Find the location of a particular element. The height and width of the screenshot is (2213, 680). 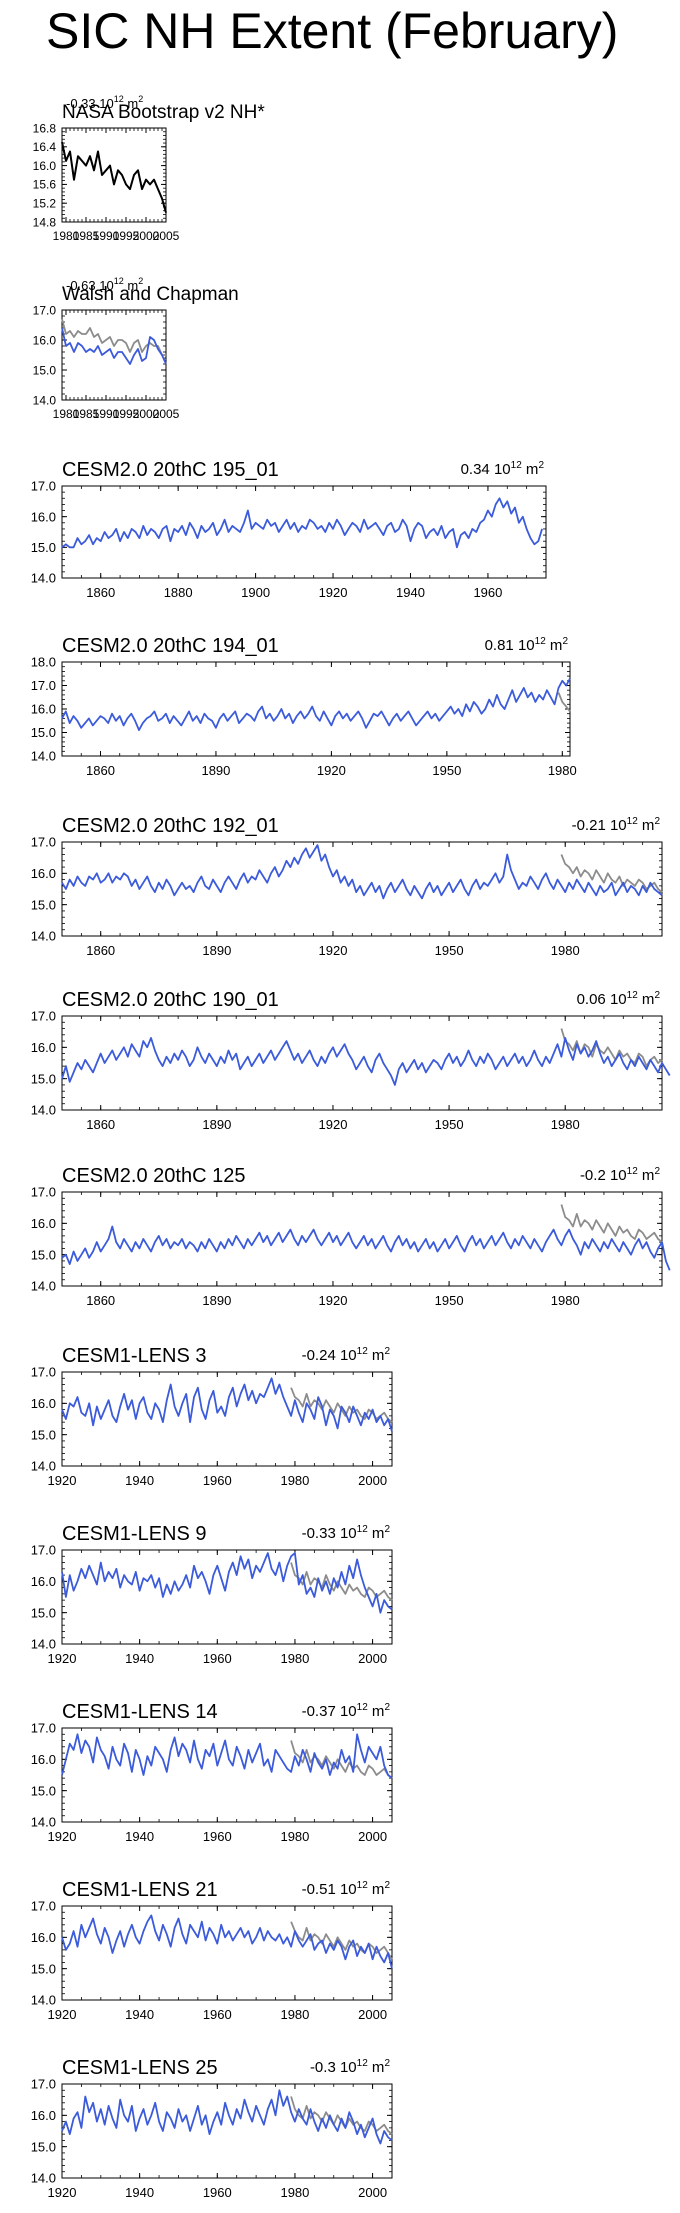

y-tick-label: 14.8 is located at coordinates (45, 222).